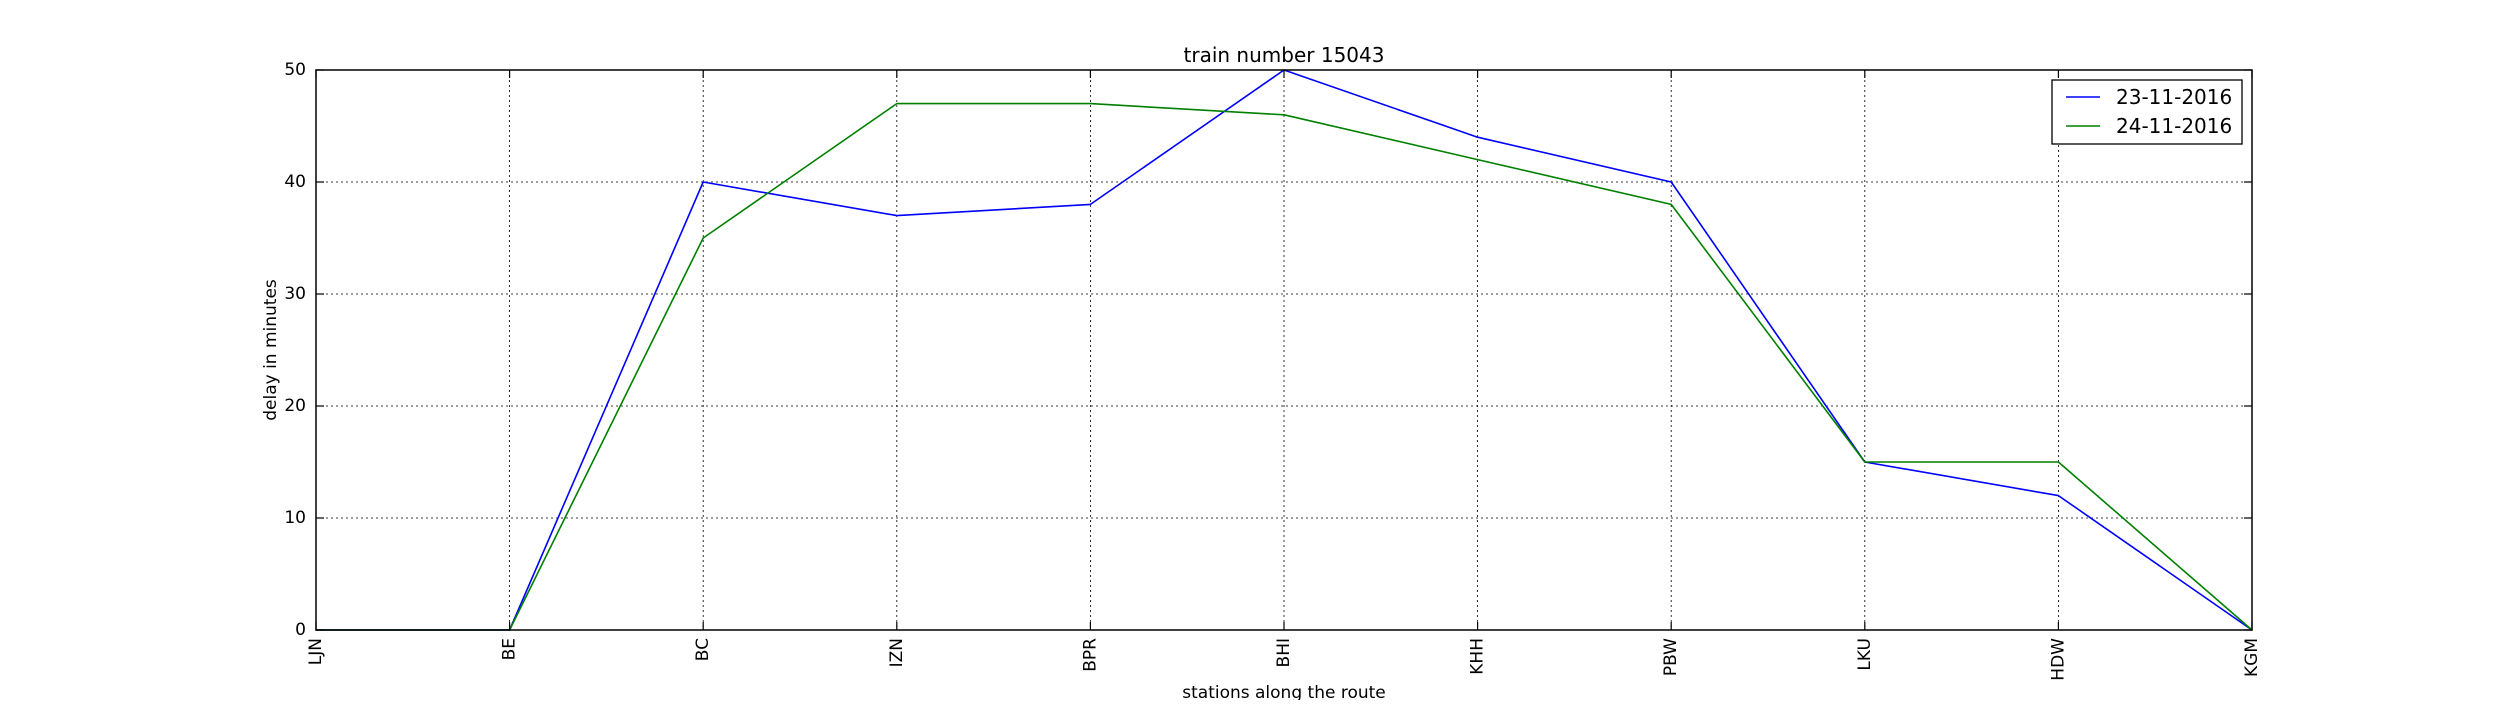 This screenshot has height=705, width=2500. What do you see at coordinates (1478, 656) in the screenshot?
I see `x-tick-label: KHH` at bounding box center [1478, 656].